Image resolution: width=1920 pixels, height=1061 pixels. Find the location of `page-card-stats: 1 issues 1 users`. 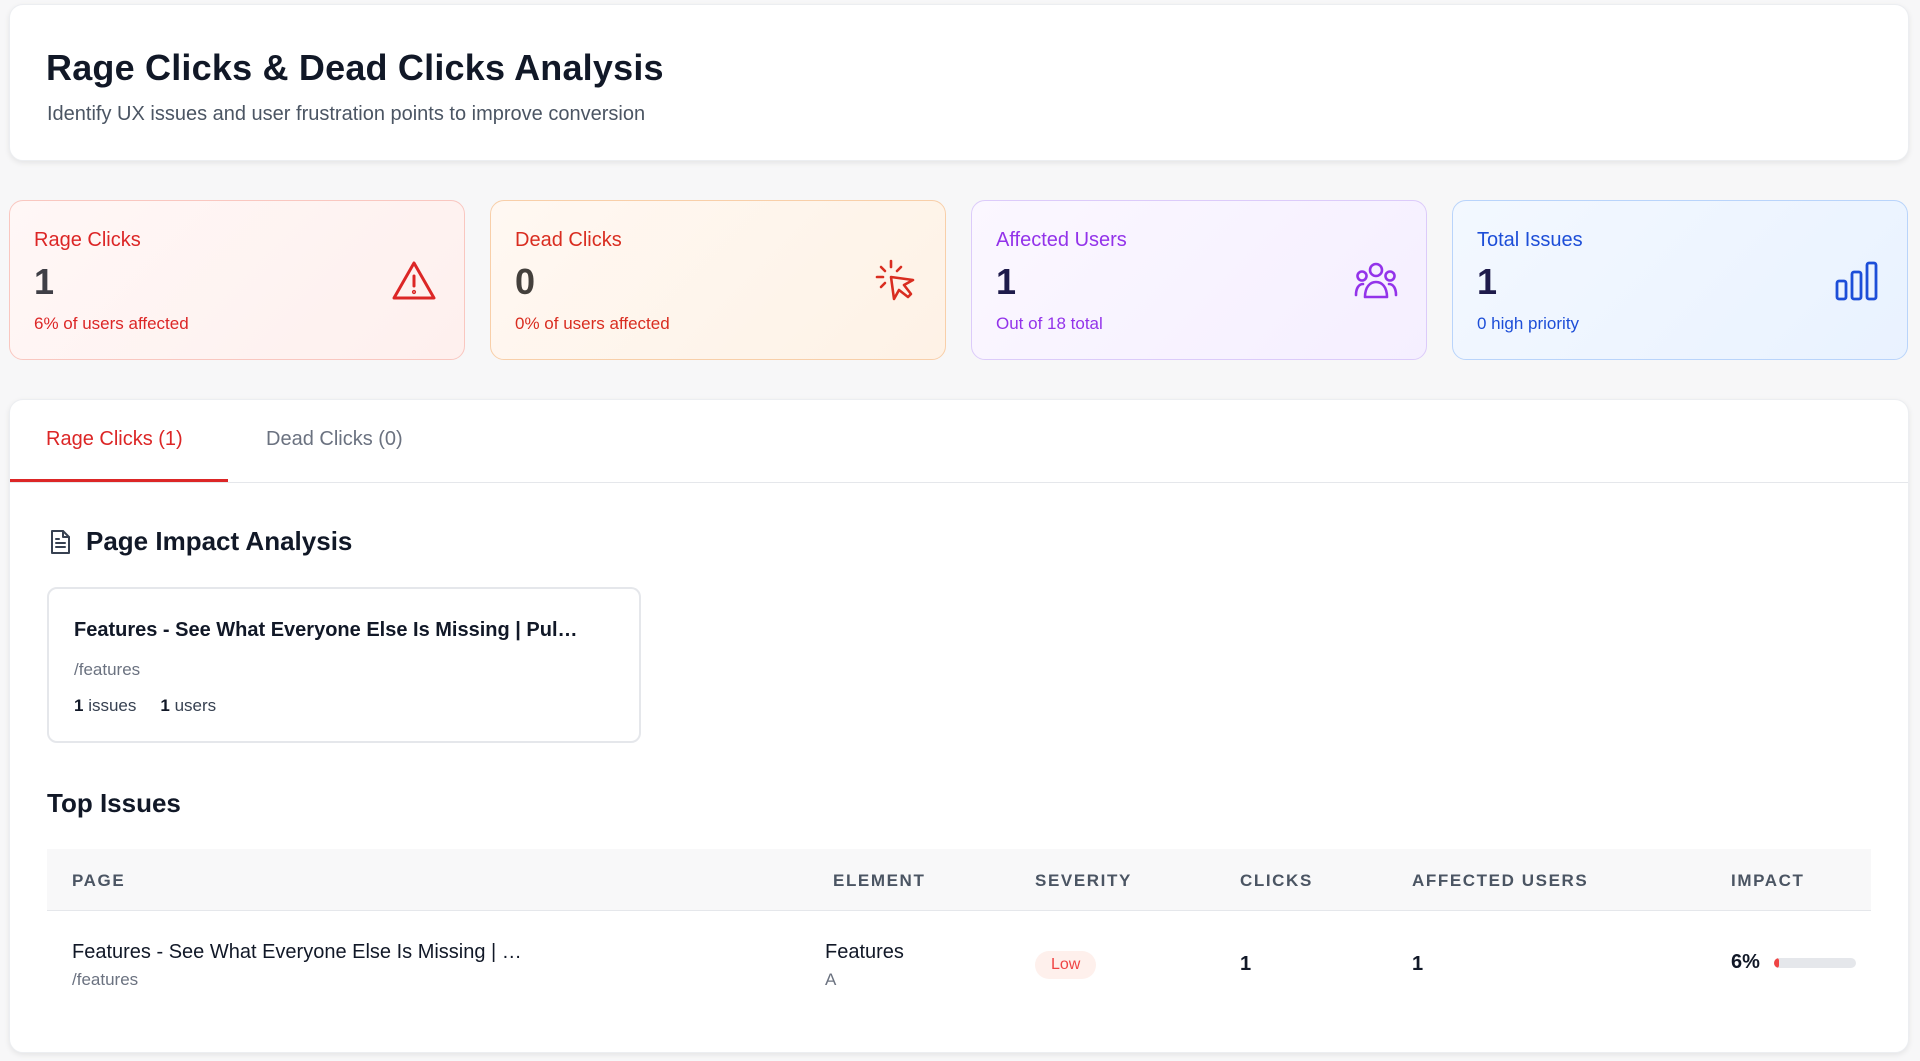

page-card-stats: 1 issues 1 users is located at coordinates (145, 706).